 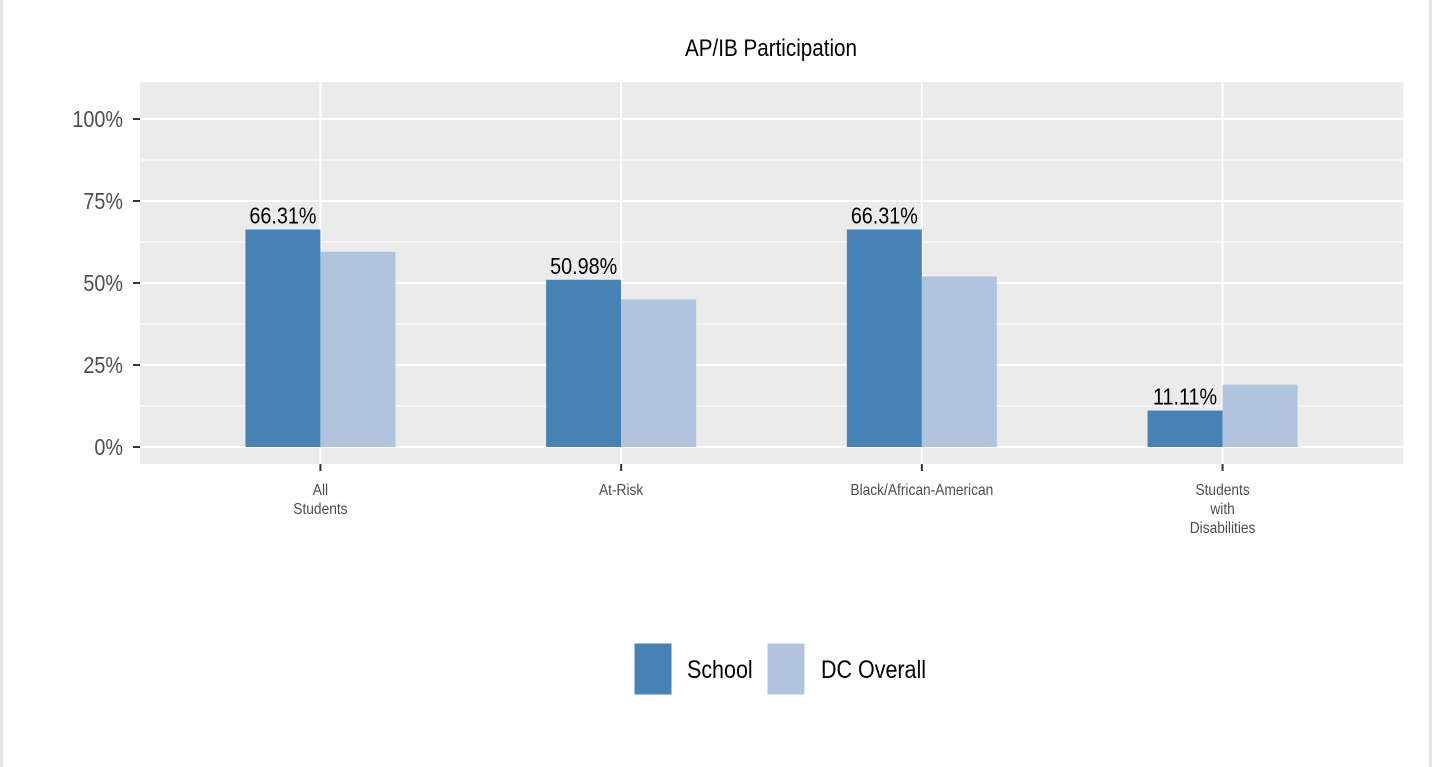 I want to click on data-label: 11.11%, so click(x=1185, y=397).